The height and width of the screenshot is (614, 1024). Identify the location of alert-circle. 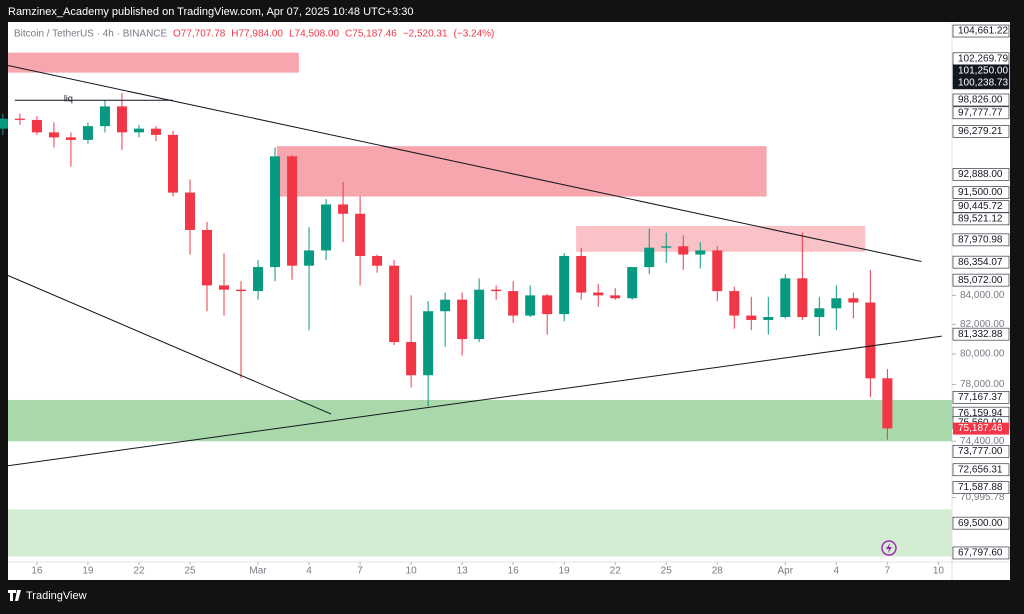
(889, 548).